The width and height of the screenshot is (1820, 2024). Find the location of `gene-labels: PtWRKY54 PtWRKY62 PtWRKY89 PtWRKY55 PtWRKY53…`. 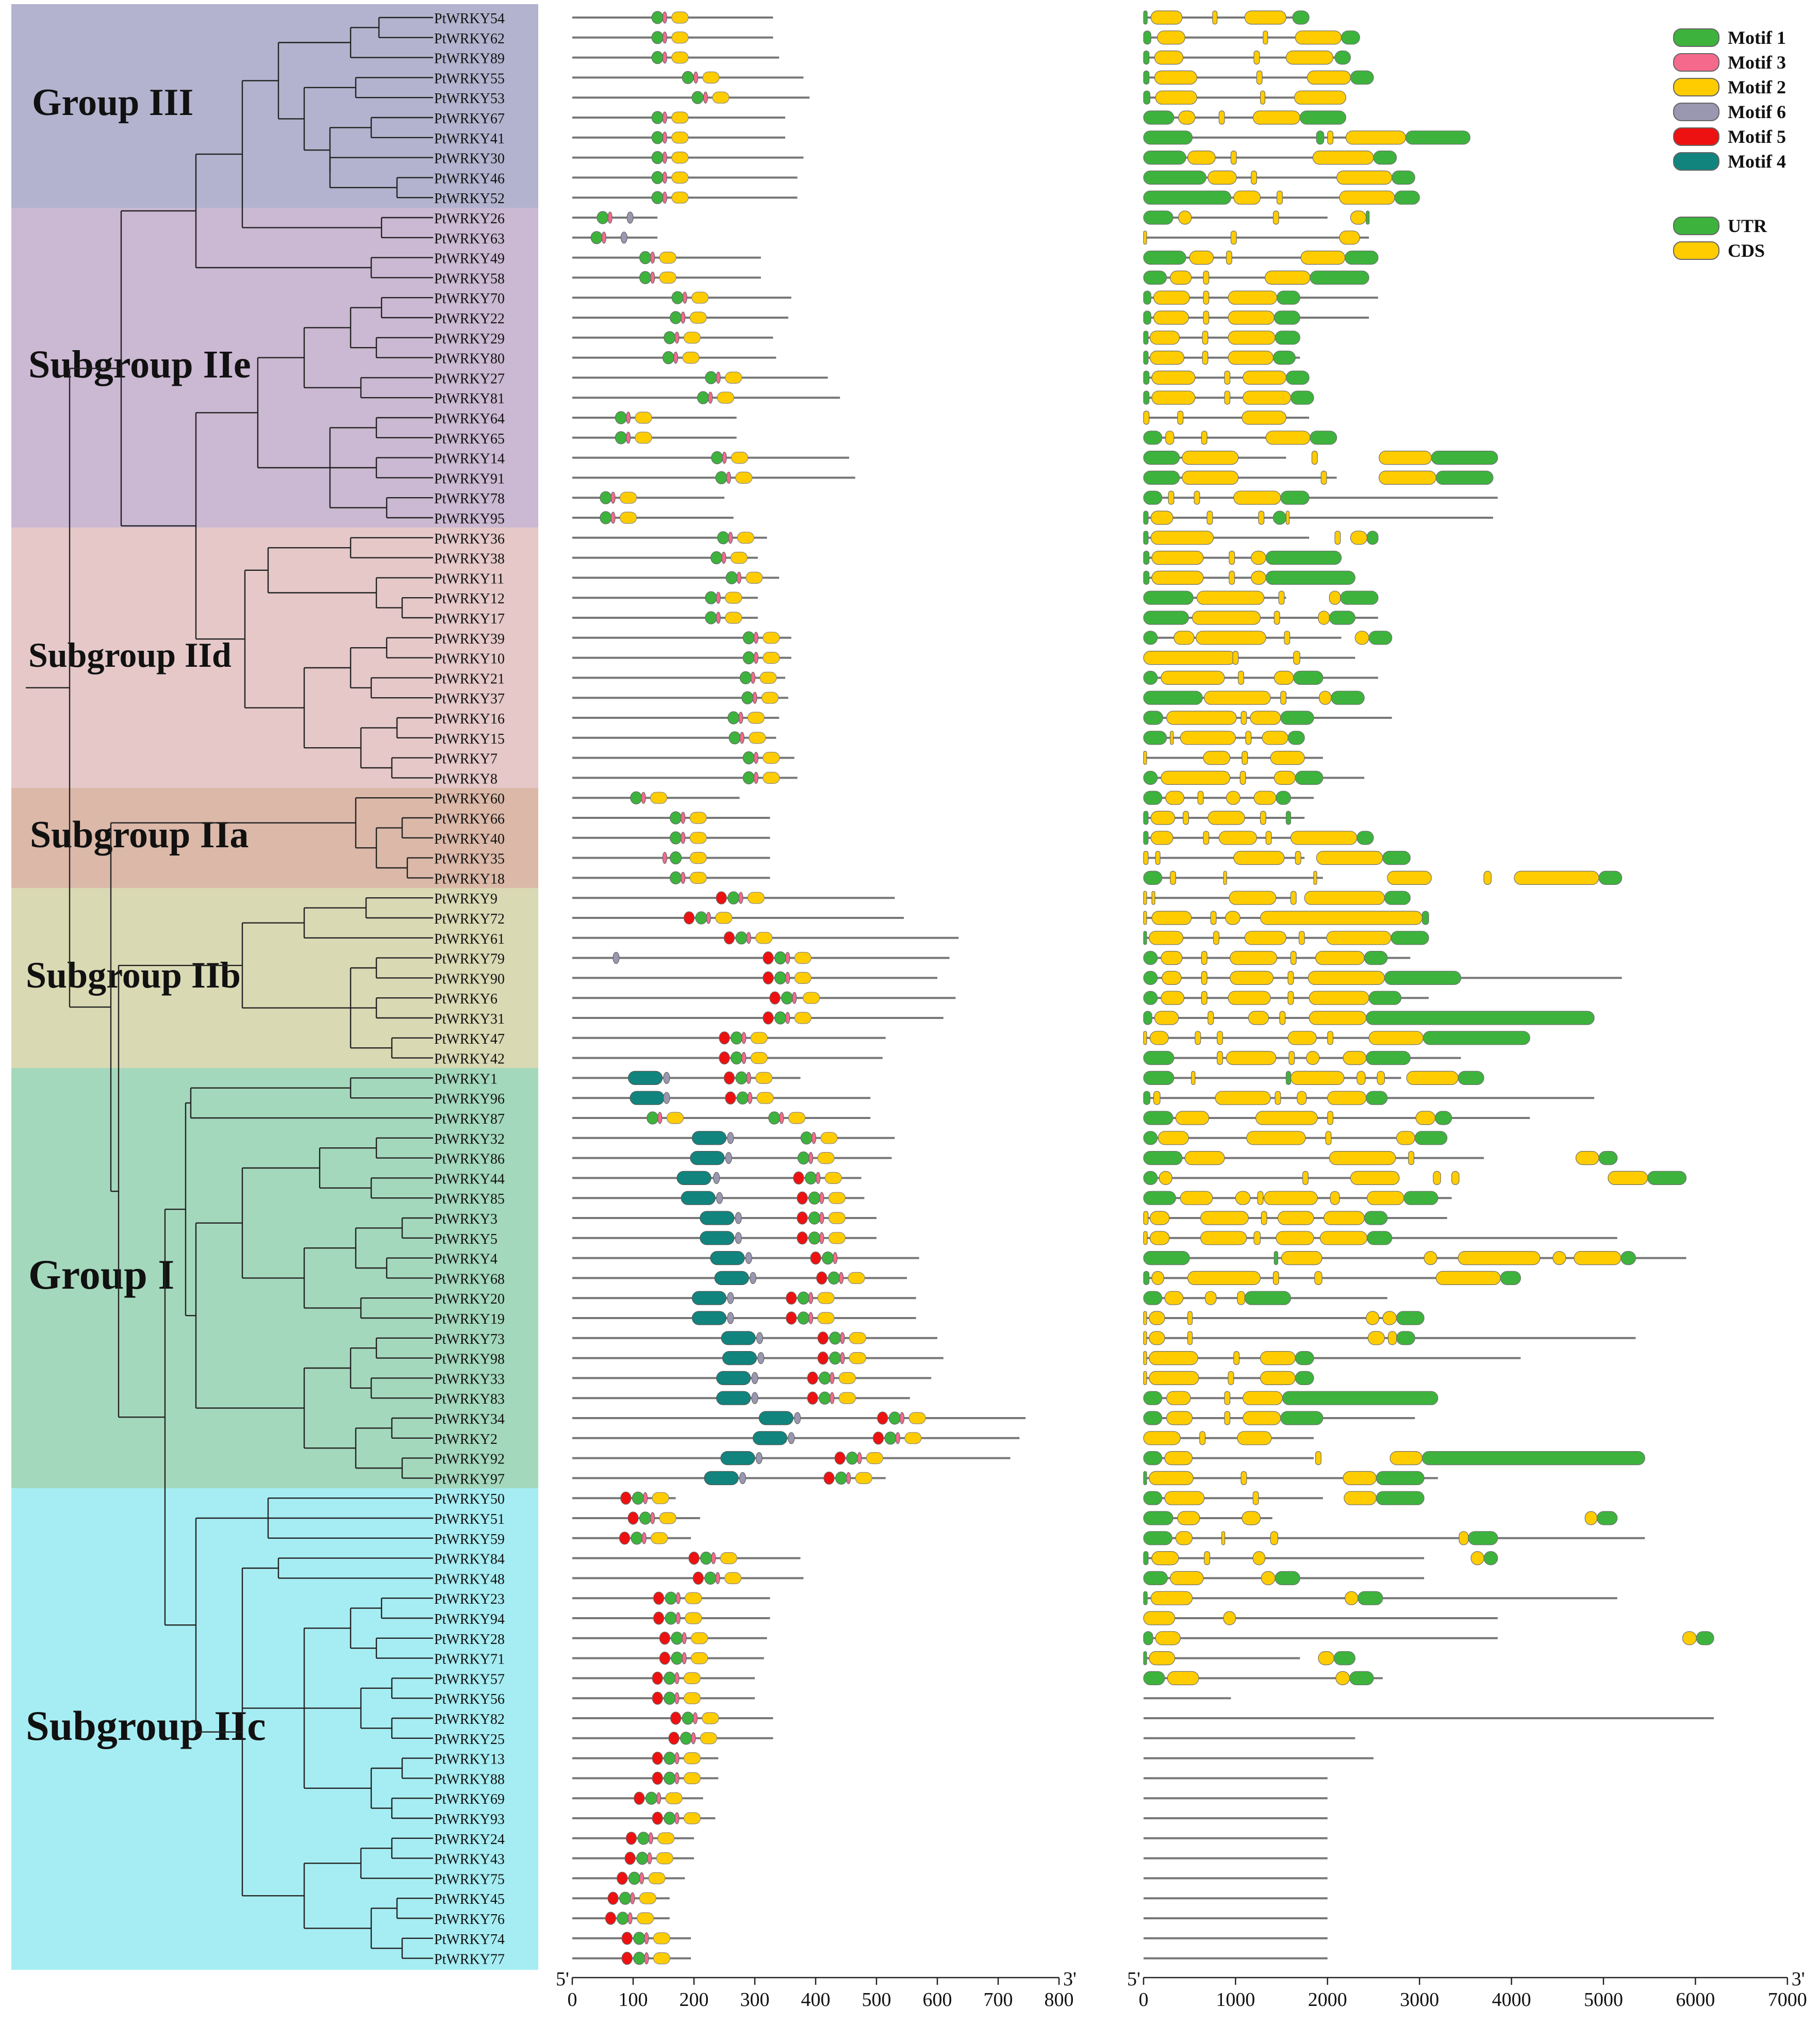

gene-labels: PtWRKY54 PtWRKY62 PtWRKY89 PtWRKY55 PtWRKY53… is located at coordinates (469, 989).